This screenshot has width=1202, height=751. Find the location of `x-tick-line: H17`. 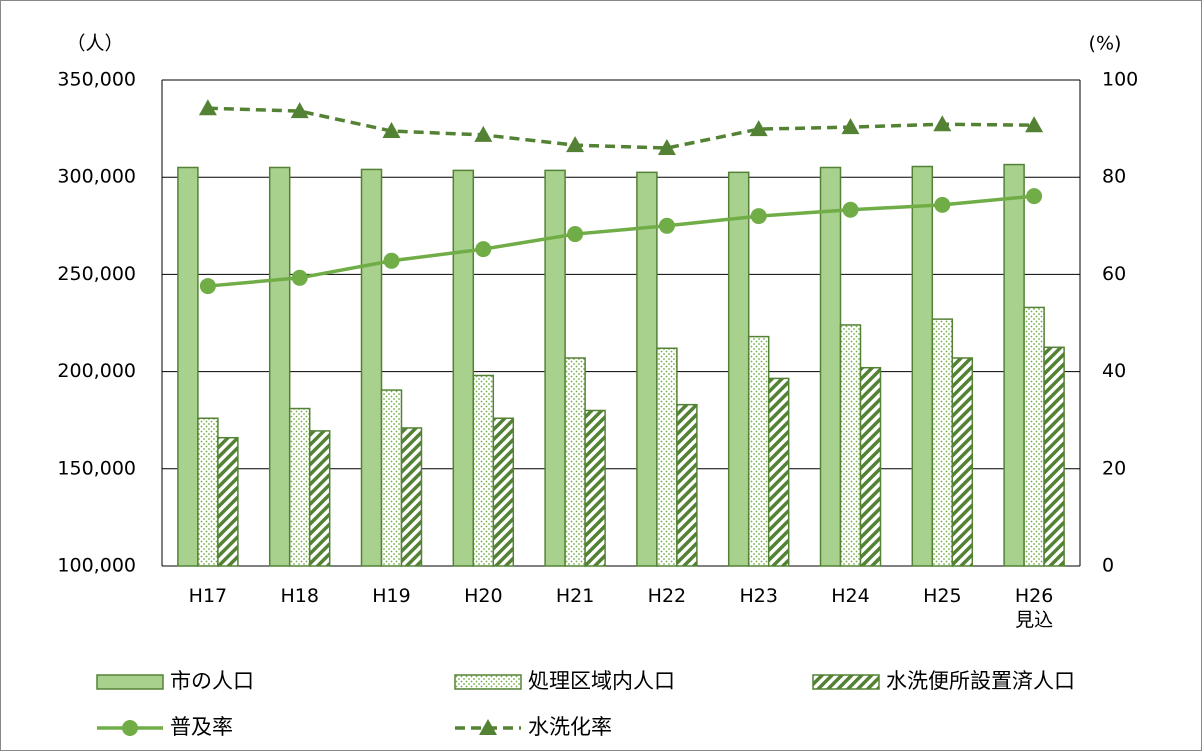

x-tick-line: H17 is located at coordinates (208, 596).